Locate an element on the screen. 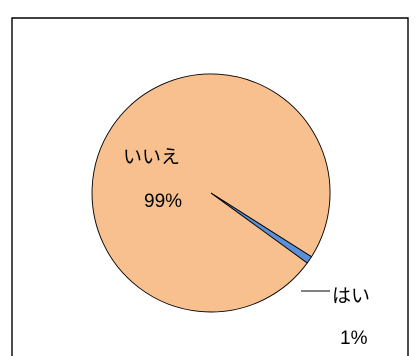 This screenshot has width=419, height=356. slice-category-label-iie: いいえ is located at coordinates (151, 157).